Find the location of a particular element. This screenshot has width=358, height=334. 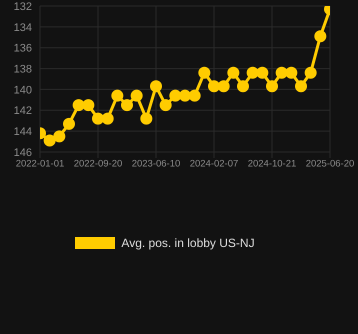

x-tick-label: 2023-06-10 is located at coordinates (156, 164).